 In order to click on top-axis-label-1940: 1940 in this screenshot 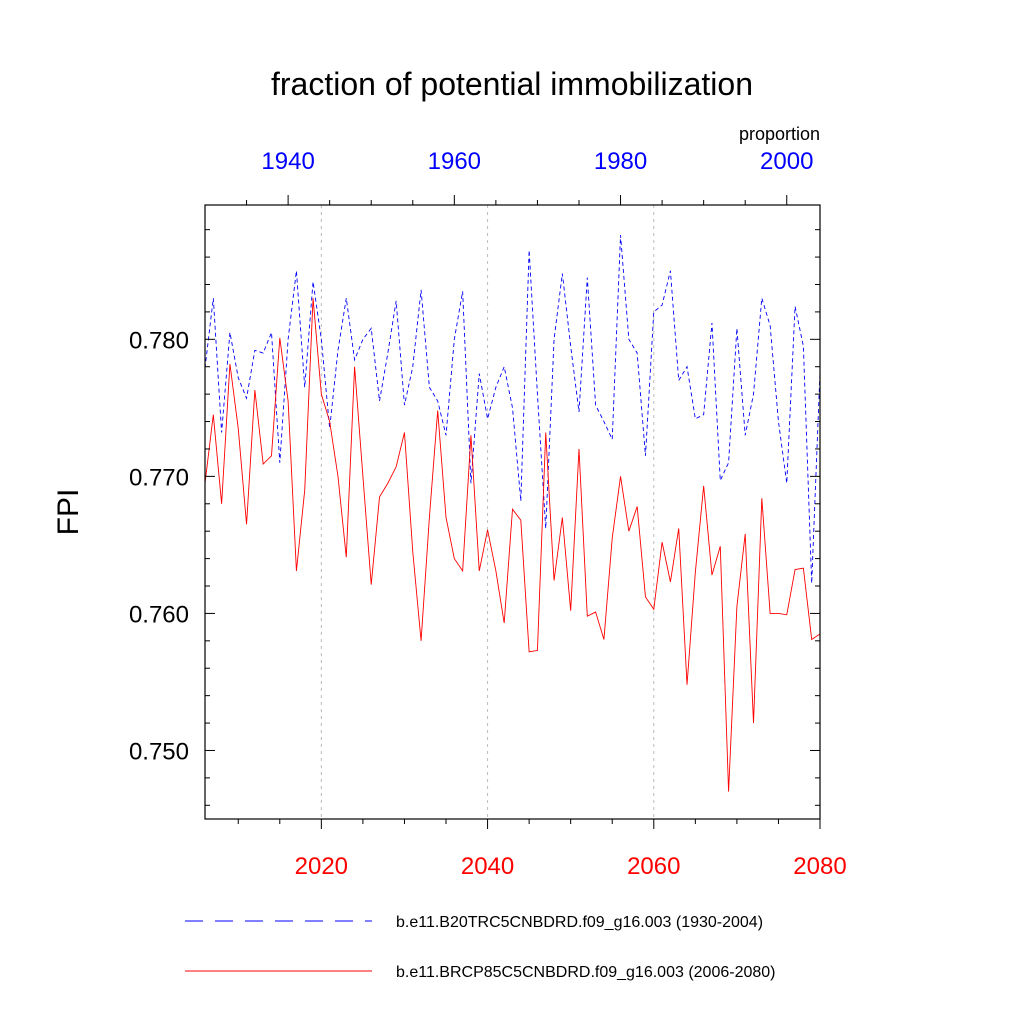, I will do `click(287, 161)`.